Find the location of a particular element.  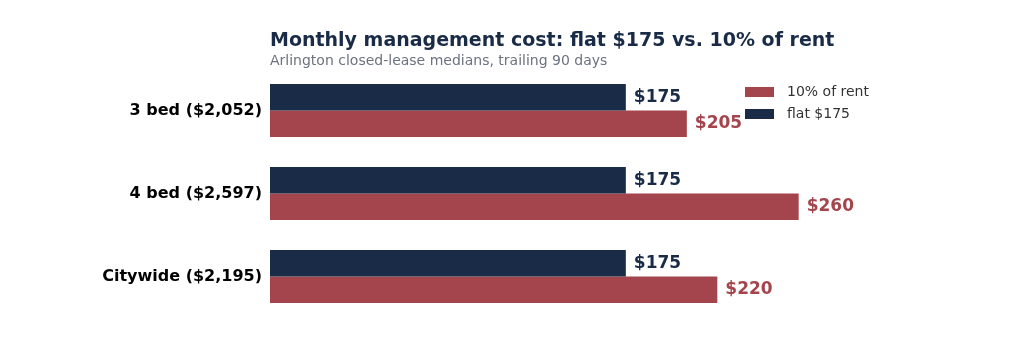

data-label: $260 is located at coordinates (830, 205).